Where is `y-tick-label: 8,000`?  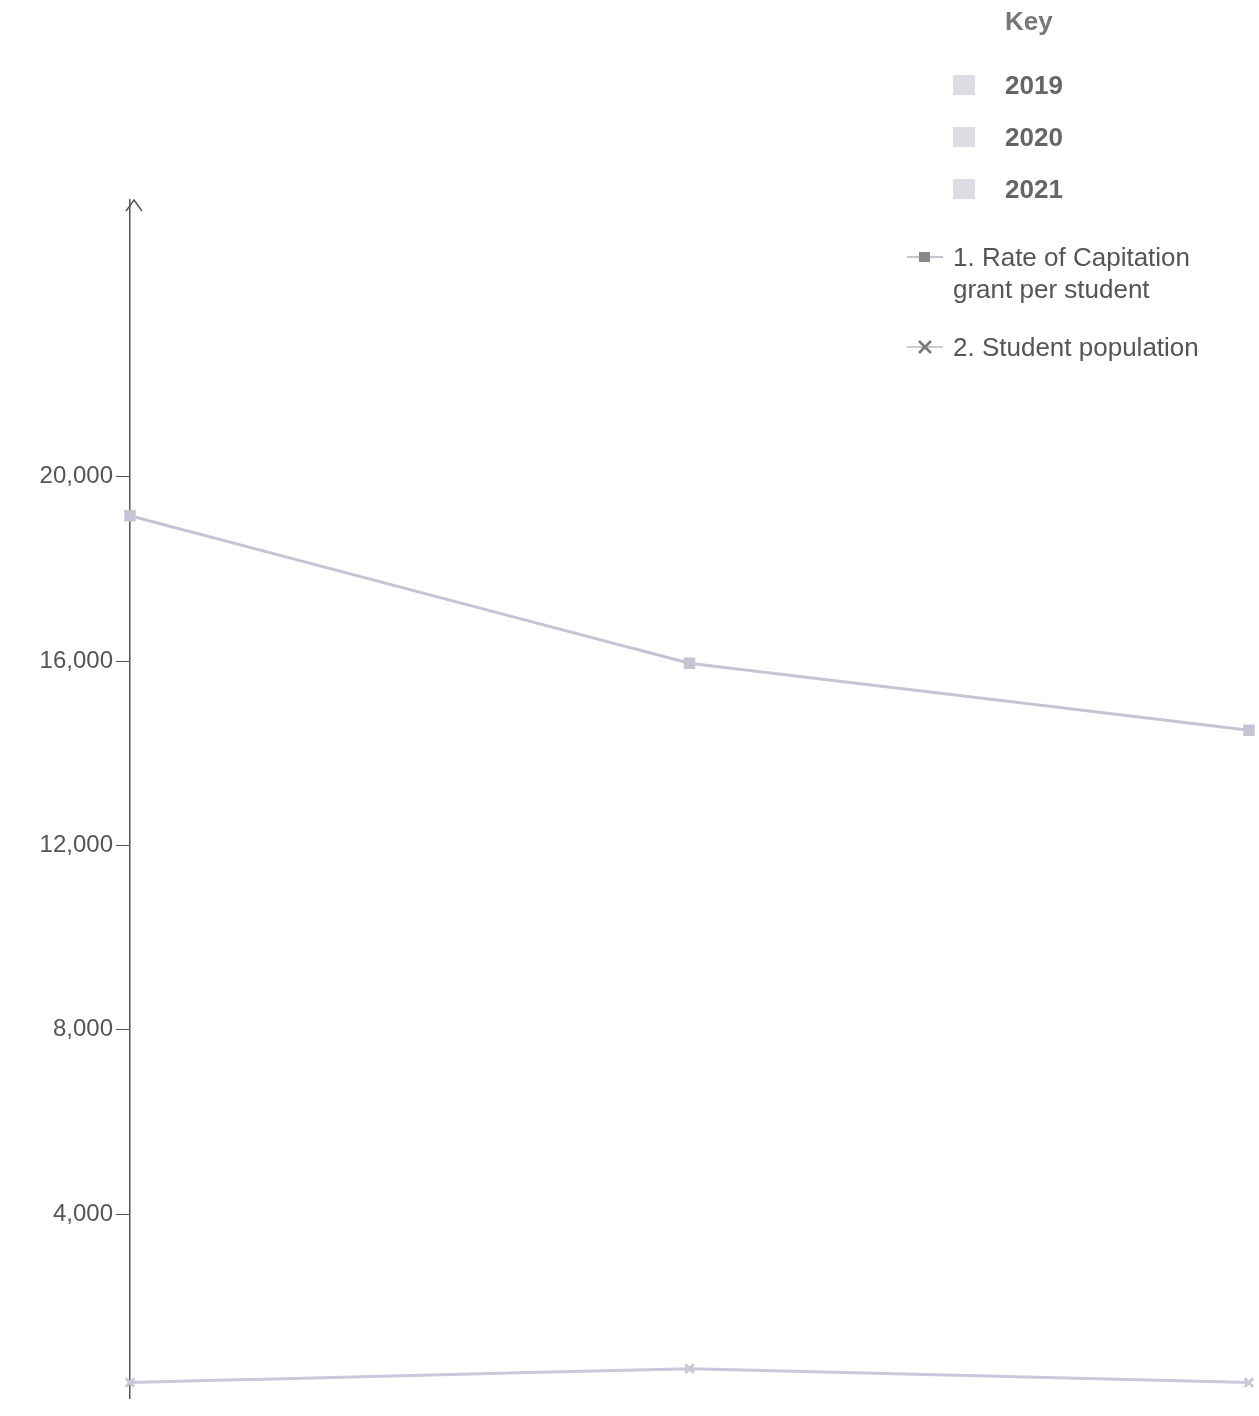
y-tick-label: 8,000 is located at coordinates (82, 1028).